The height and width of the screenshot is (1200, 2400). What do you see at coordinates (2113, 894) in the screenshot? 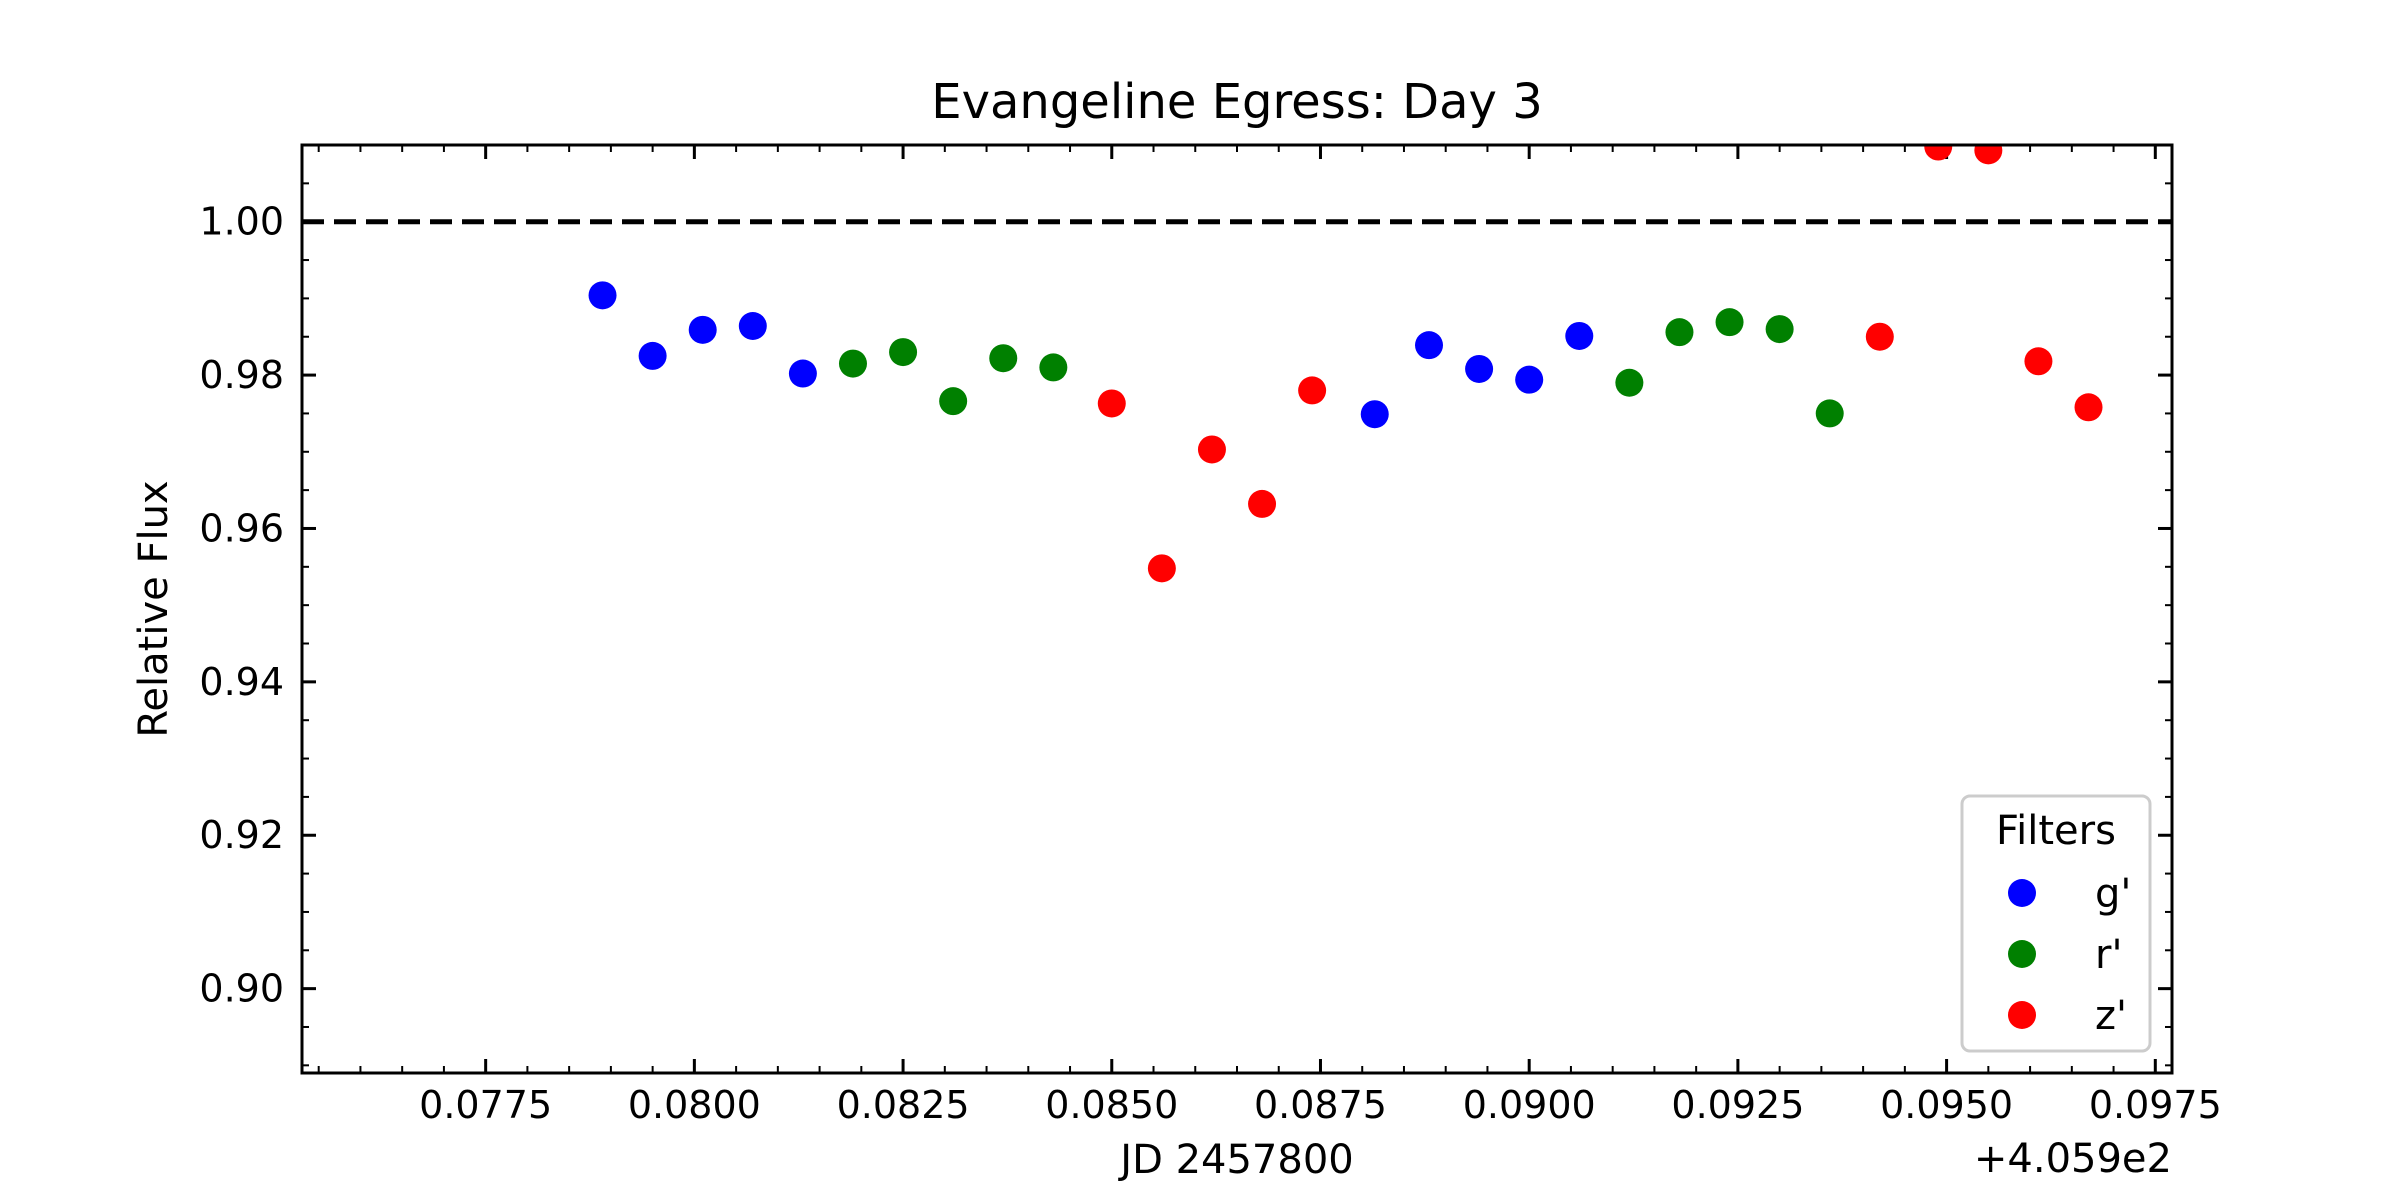
I see `legend-label-series-0: g'` at bounding box center [2113, 894].